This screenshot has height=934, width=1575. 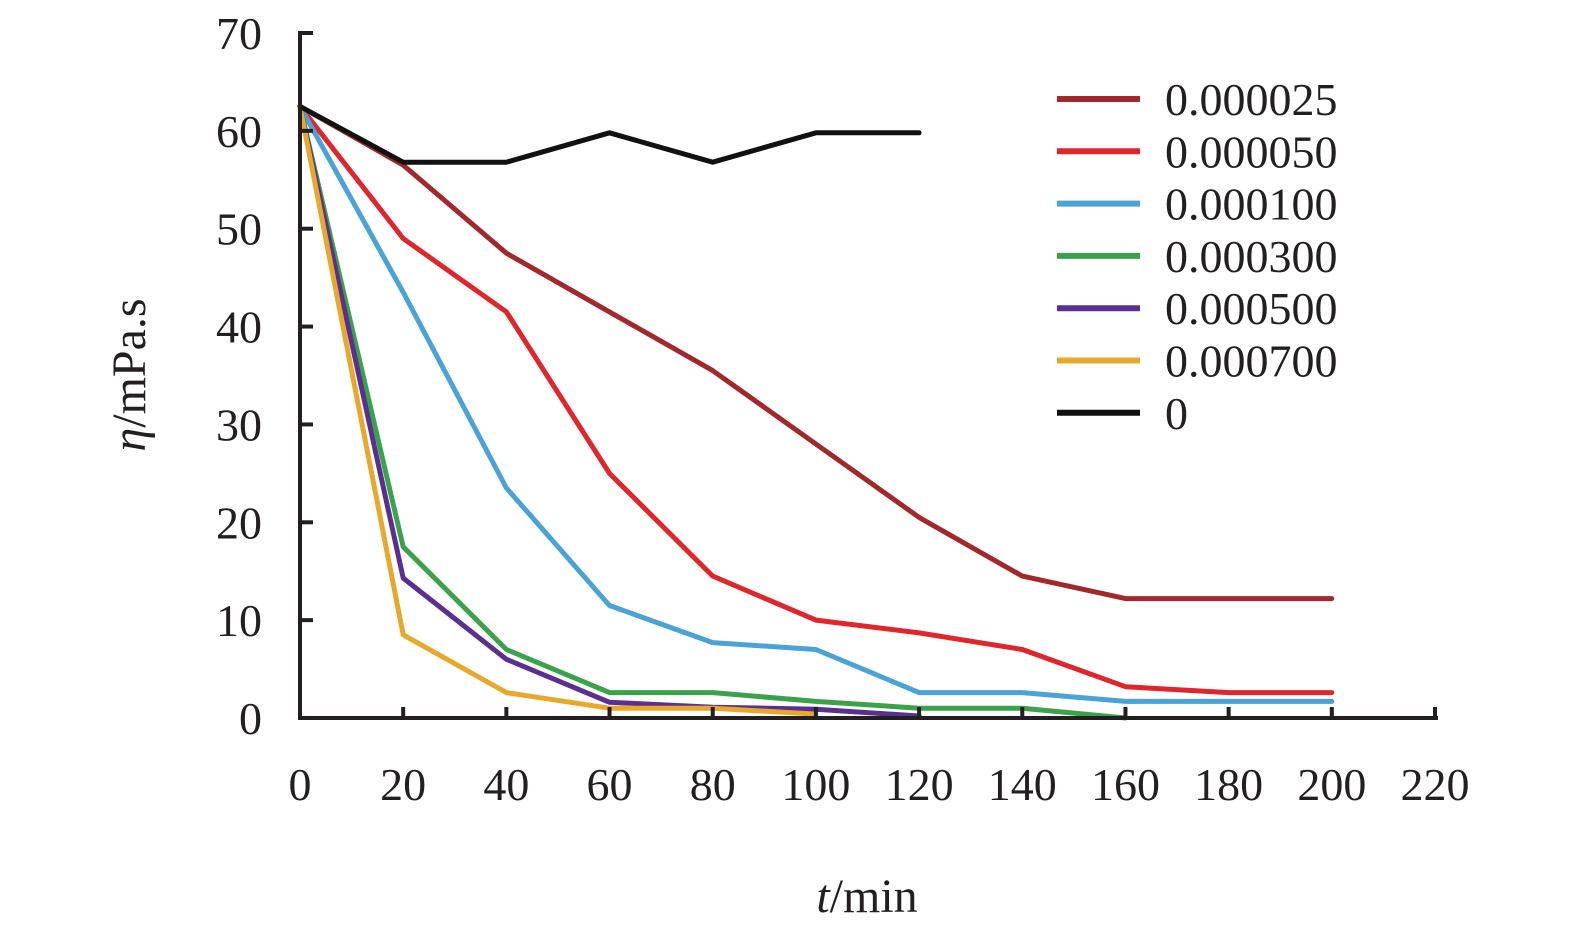 What do you see at coordinates (1251, 99) in the screenshot?
I see `legend-label-0: 0.000025` at bounding box center [1251, 99].